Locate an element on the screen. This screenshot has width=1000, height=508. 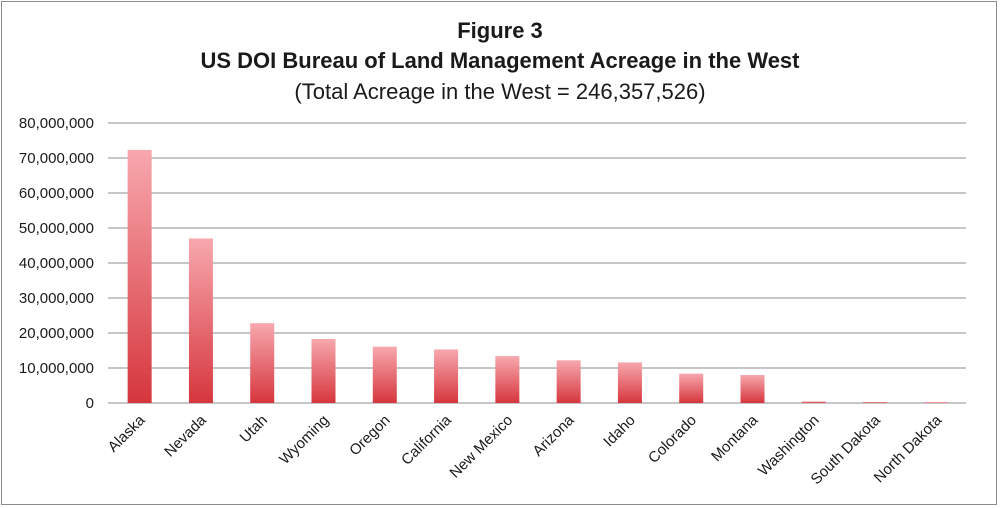
bar-wyoming is located at coordinates (323, 370).